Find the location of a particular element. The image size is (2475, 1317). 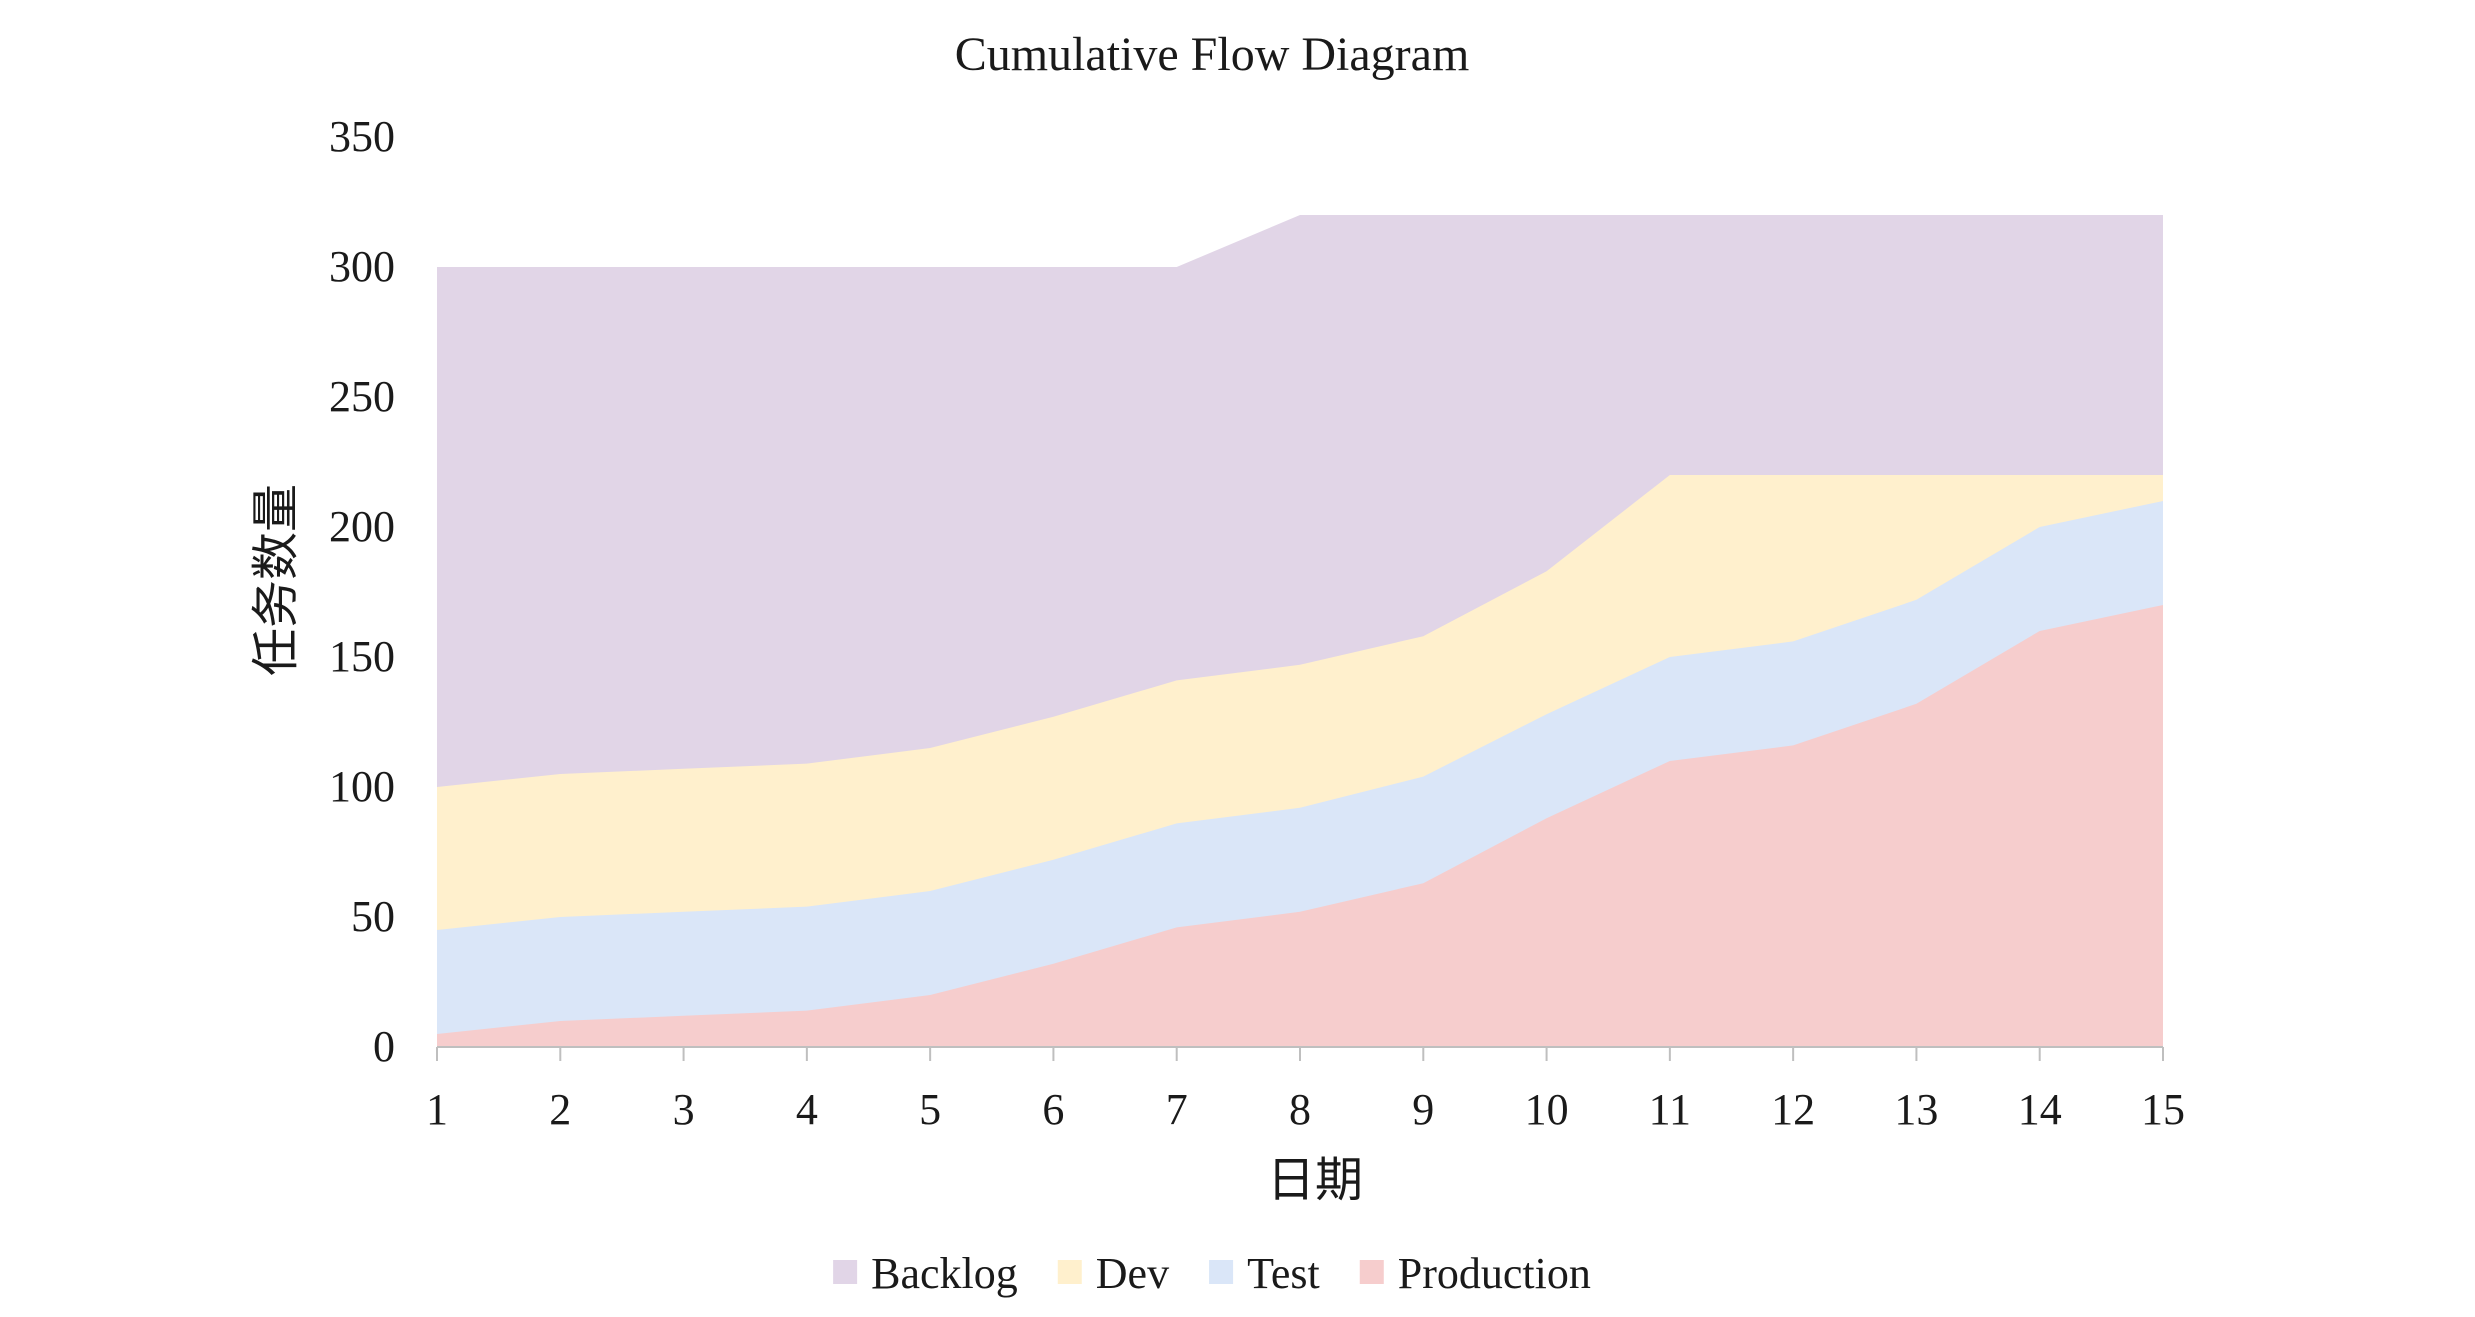

x-tick-label: 3 is located at coordinates (684, 1109).